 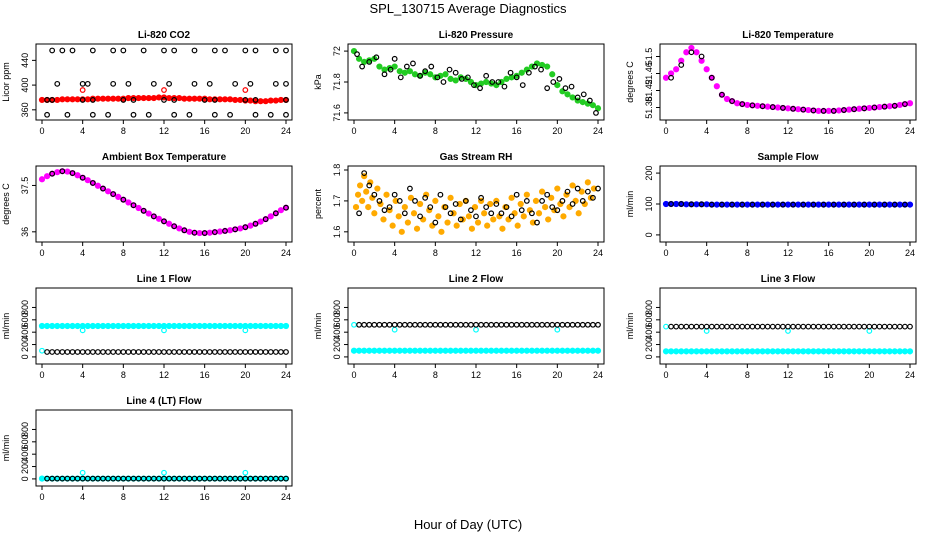 What do you see at coordinates (706, 131) in the screenshot?
I see `x-tick-label: 4` at bounding box center [706, 131].